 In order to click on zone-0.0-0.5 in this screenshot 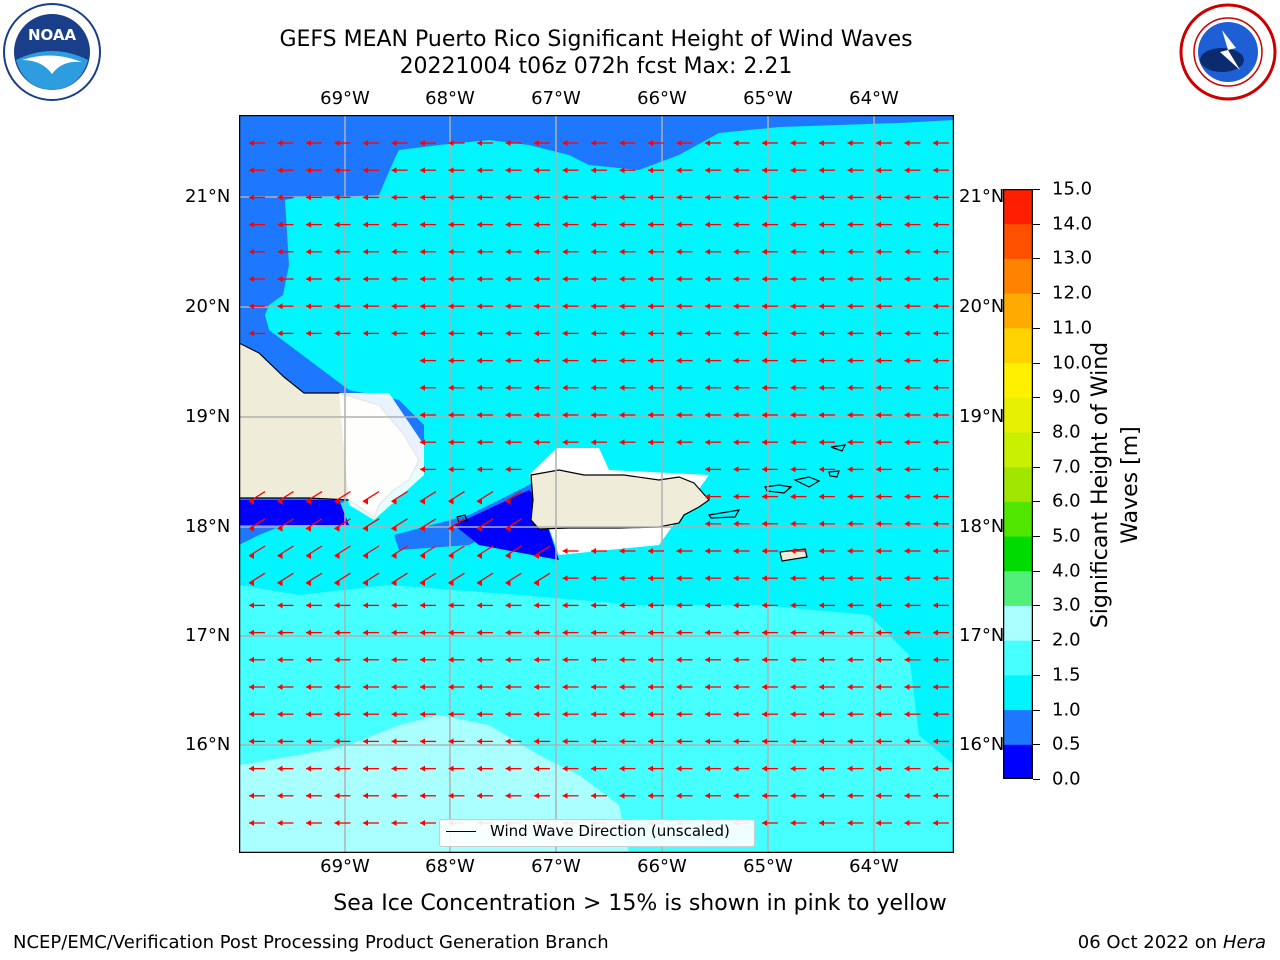, I will do `click(294, 512)`.